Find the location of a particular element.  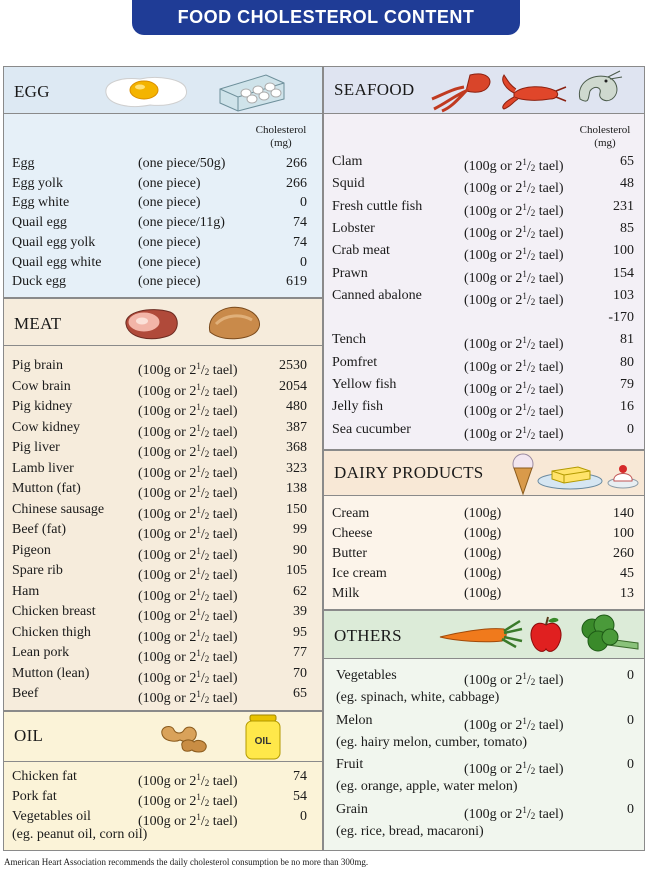

meat-row: Pig brain (100g or 21/2 tael) 2530 is located at coordinates (163, 367).